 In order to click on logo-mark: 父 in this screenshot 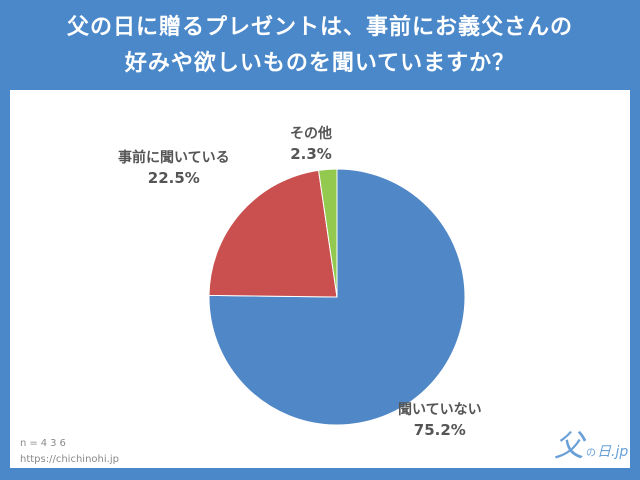, I will do `click(570, 446)`.